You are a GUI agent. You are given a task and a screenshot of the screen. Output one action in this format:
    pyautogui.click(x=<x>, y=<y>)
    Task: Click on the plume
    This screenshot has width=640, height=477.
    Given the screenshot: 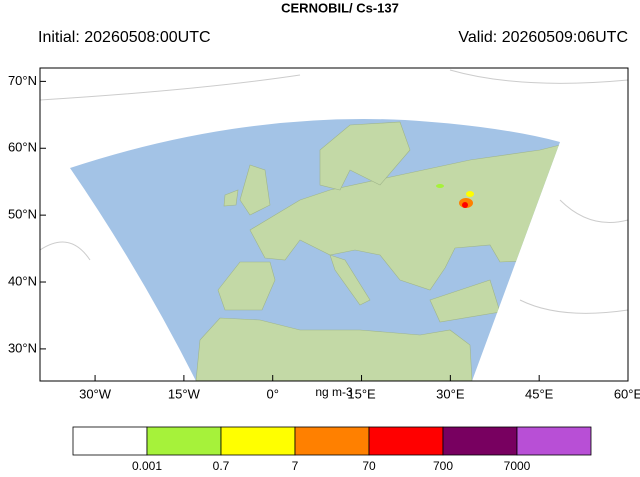 What is the action you would take?
    pyautogui.click(x=455, y=196)
    